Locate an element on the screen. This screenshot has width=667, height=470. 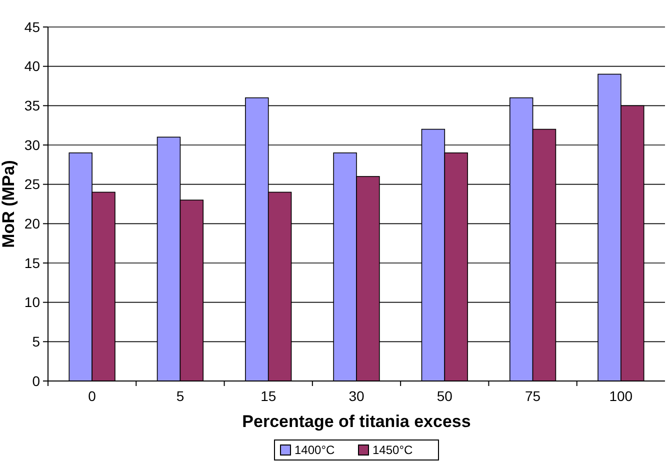
y-tick-label: 30 is located at coordinates (32, 144).